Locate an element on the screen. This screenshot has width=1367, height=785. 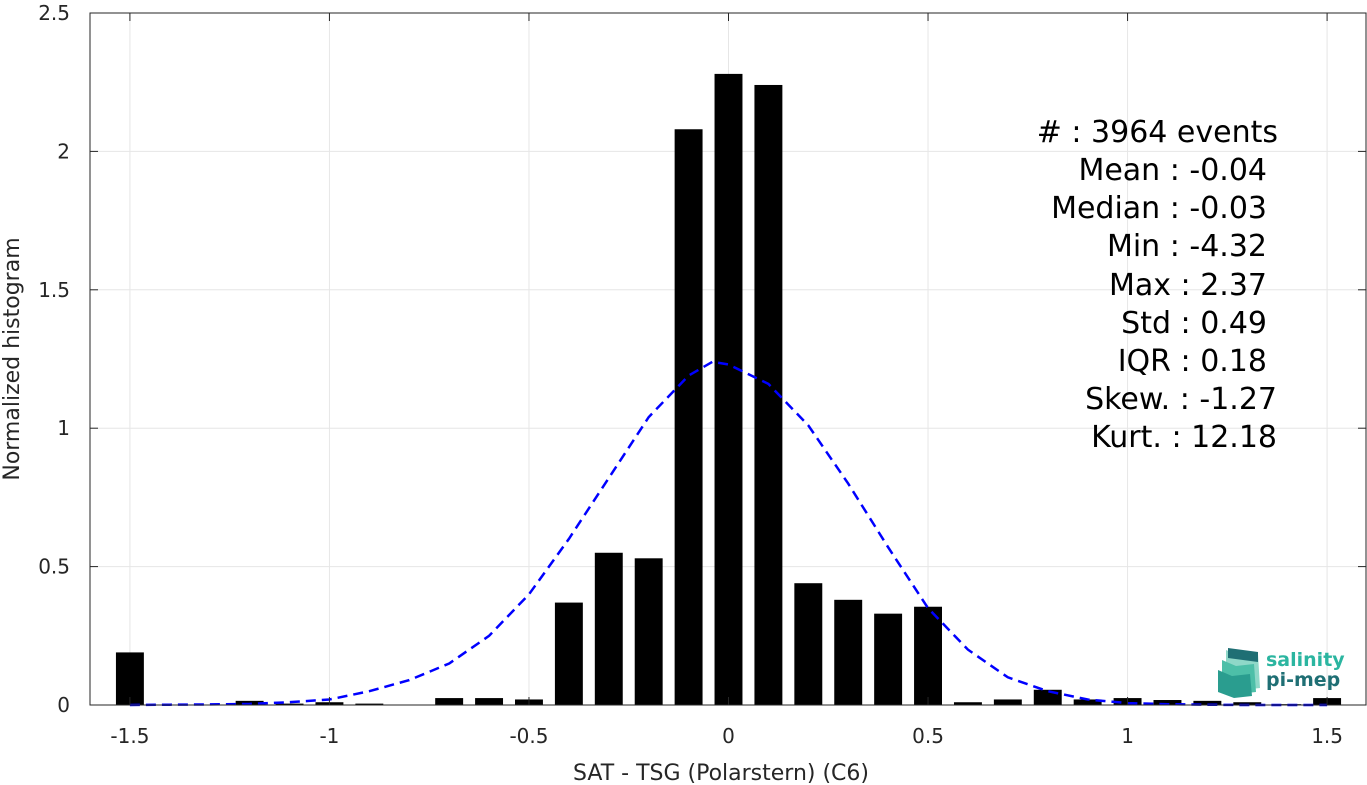
y-tick-label: 0 is located at coordinates (63, 705).